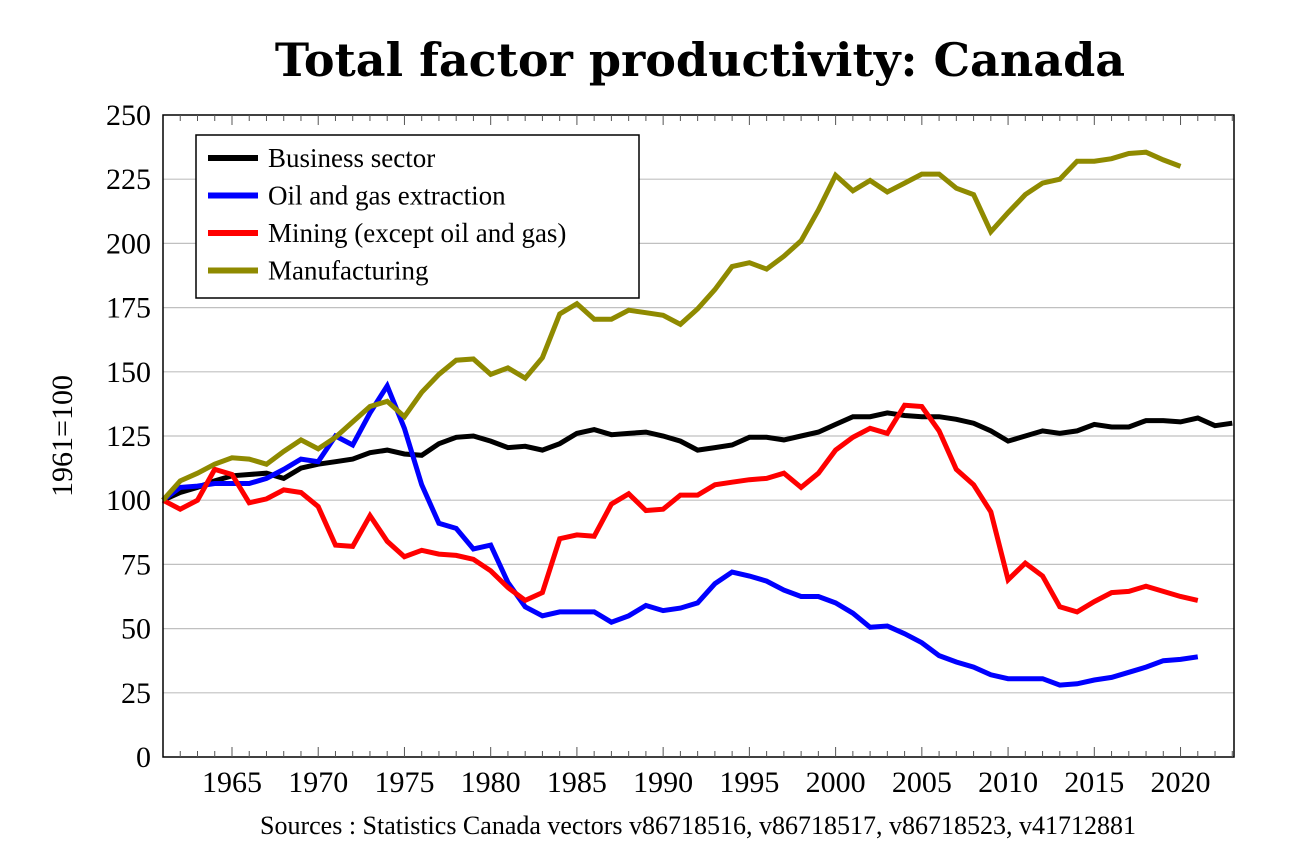 This screenshot has width=1297, height=850. I want to click on x-tick-label: 1980, so click(491, 782).